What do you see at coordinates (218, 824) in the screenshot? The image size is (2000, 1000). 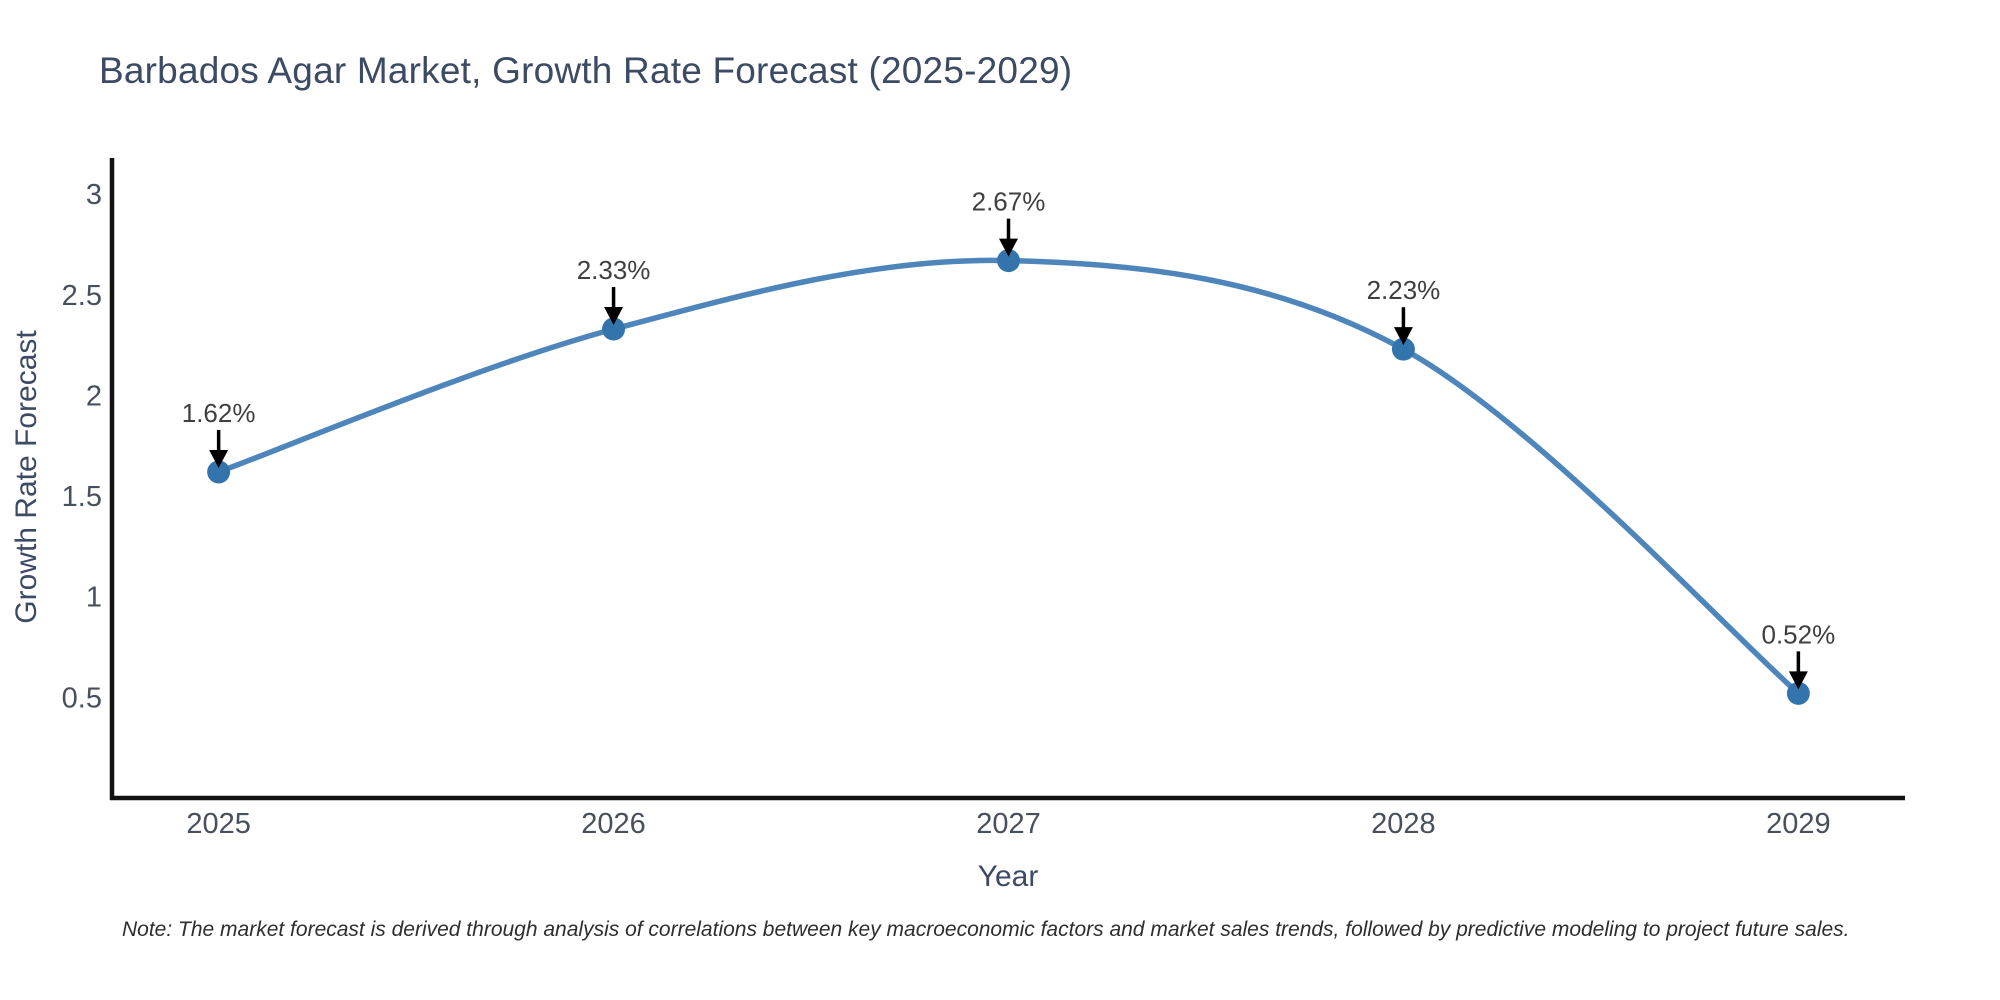 I see `x-tick-label: 2025` at bounding box center [218, 824].